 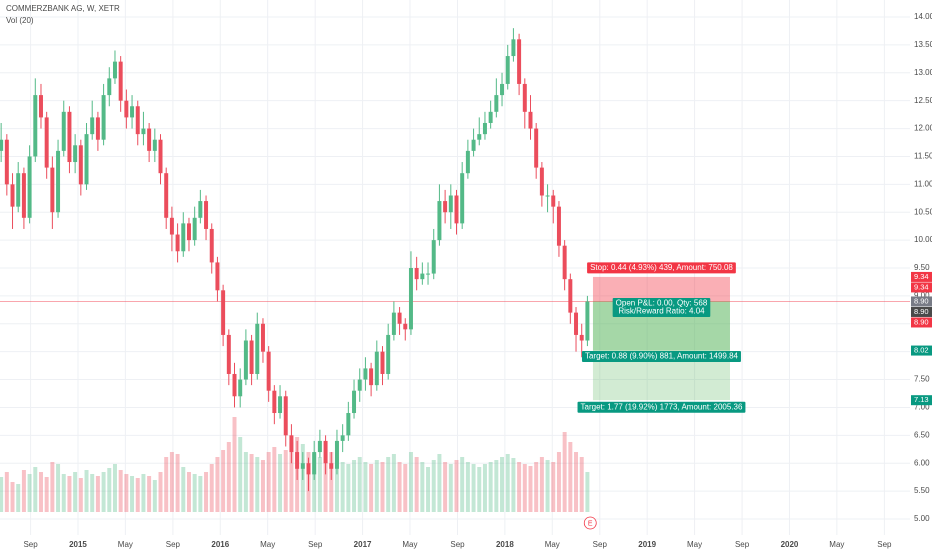 I want to click on y-tick-label: 10.00, so click(x=923, y=239).